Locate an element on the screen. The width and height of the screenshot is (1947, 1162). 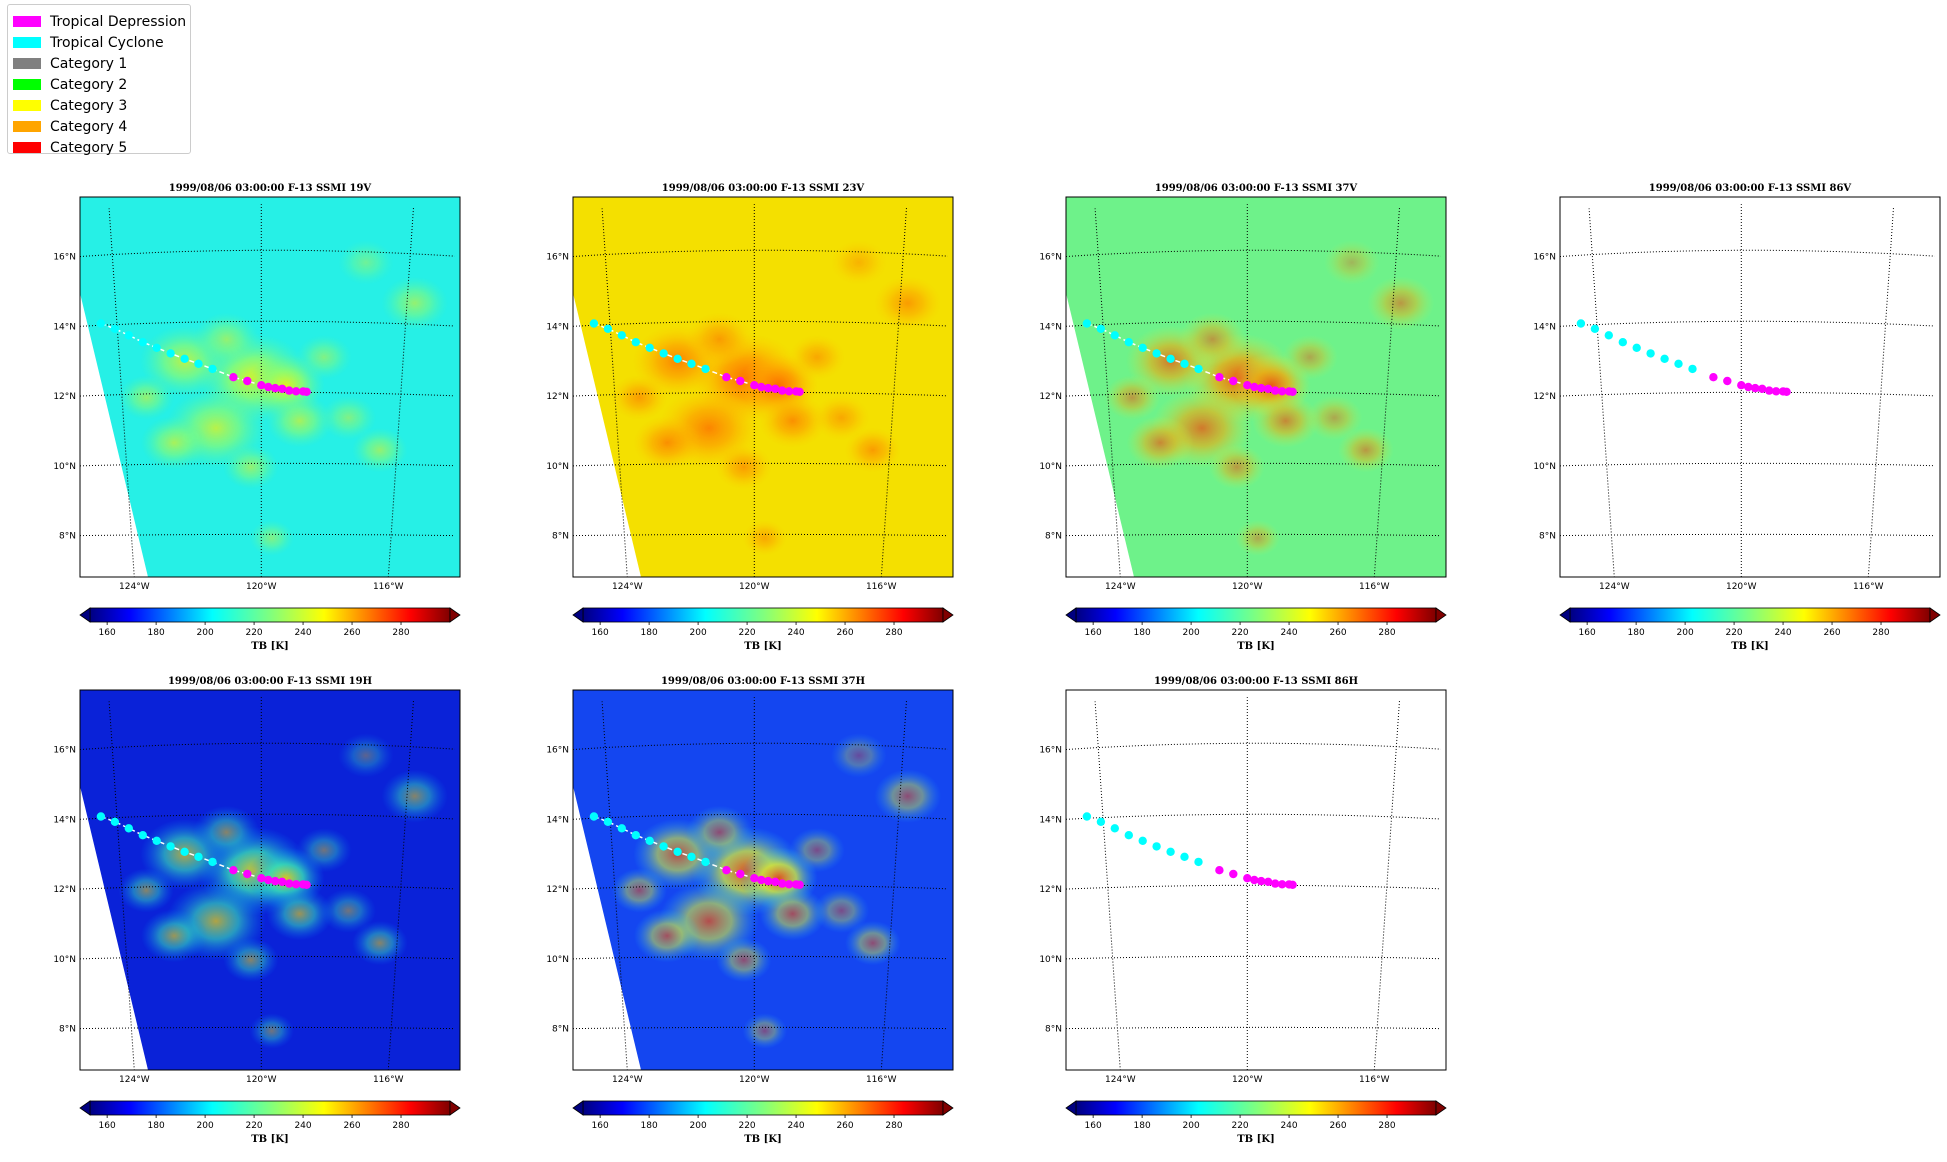
lat-tick-label: 12°N is located at coordinates (557, 890).